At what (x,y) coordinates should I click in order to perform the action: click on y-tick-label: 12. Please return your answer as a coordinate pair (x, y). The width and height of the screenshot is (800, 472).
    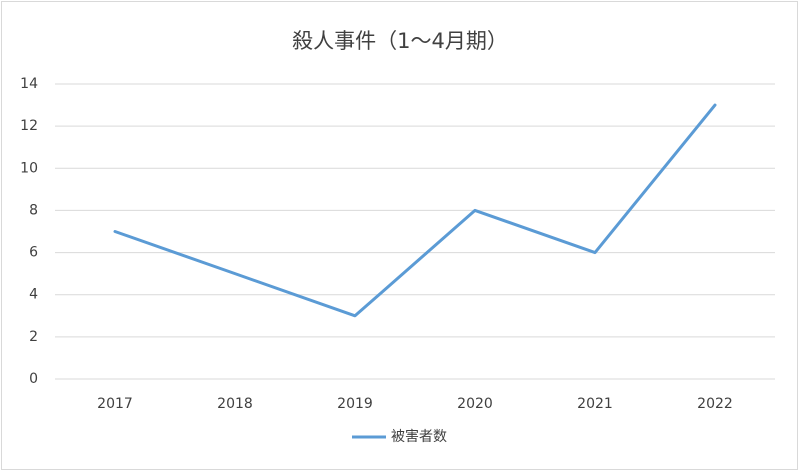
    Looking at the image, I should click on (29, 126).